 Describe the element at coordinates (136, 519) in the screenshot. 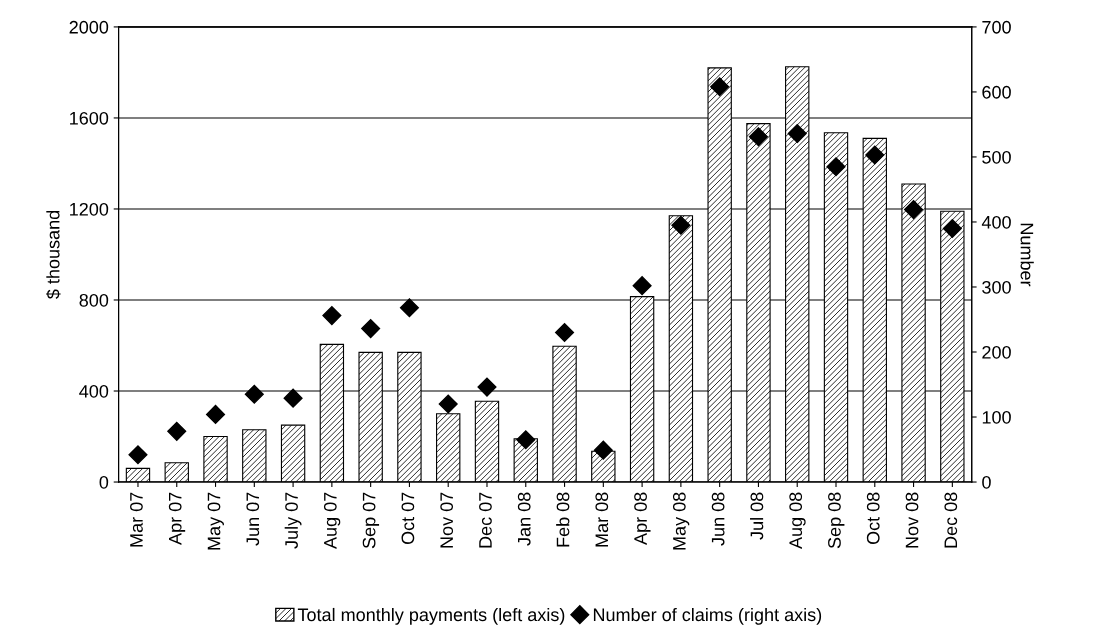

I see `x-tick-label: Mar 07` at that location.